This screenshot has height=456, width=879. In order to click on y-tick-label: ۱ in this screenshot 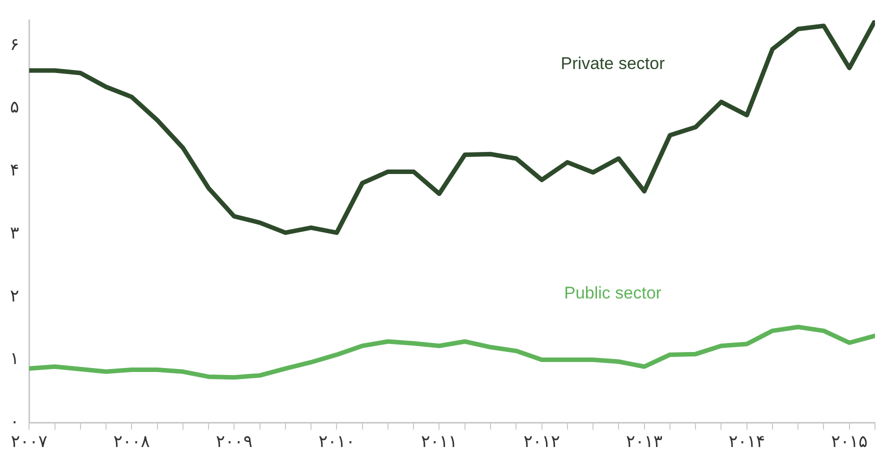, I will do `click(15, 359)`.